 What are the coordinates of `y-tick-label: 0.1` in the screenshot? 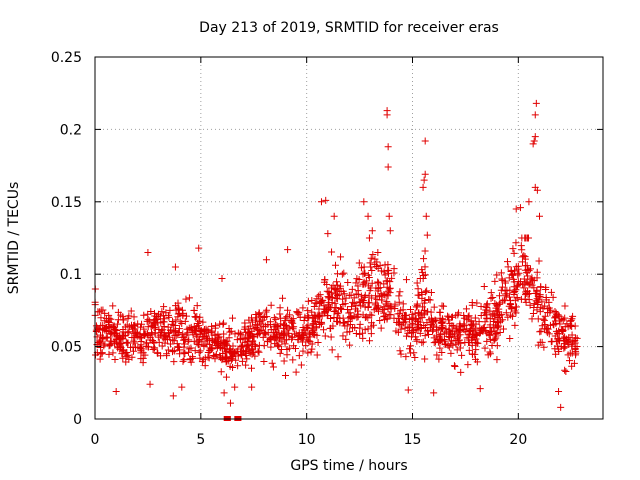 It's located at (71, 275).